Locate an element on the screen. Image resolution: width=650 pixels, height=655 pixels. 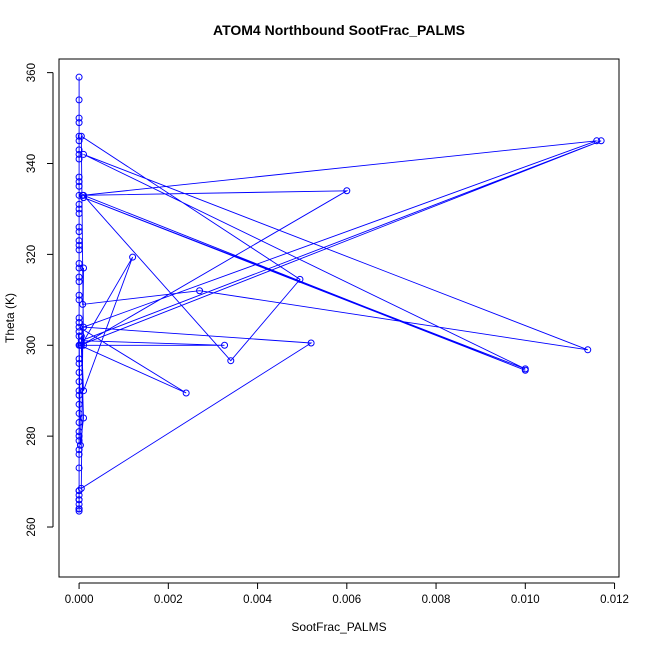
x-axis-label: SootFrac_PALMS is located at coordinates (338, 627).